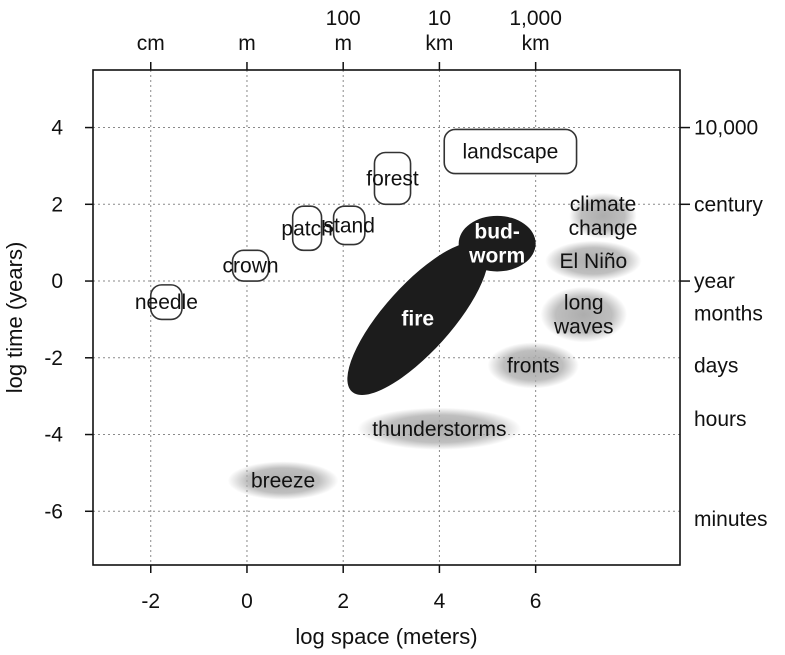  Describe the element at coordinates (720, 419) in the screenshot. I see `right-axis-label: hours` at that location.